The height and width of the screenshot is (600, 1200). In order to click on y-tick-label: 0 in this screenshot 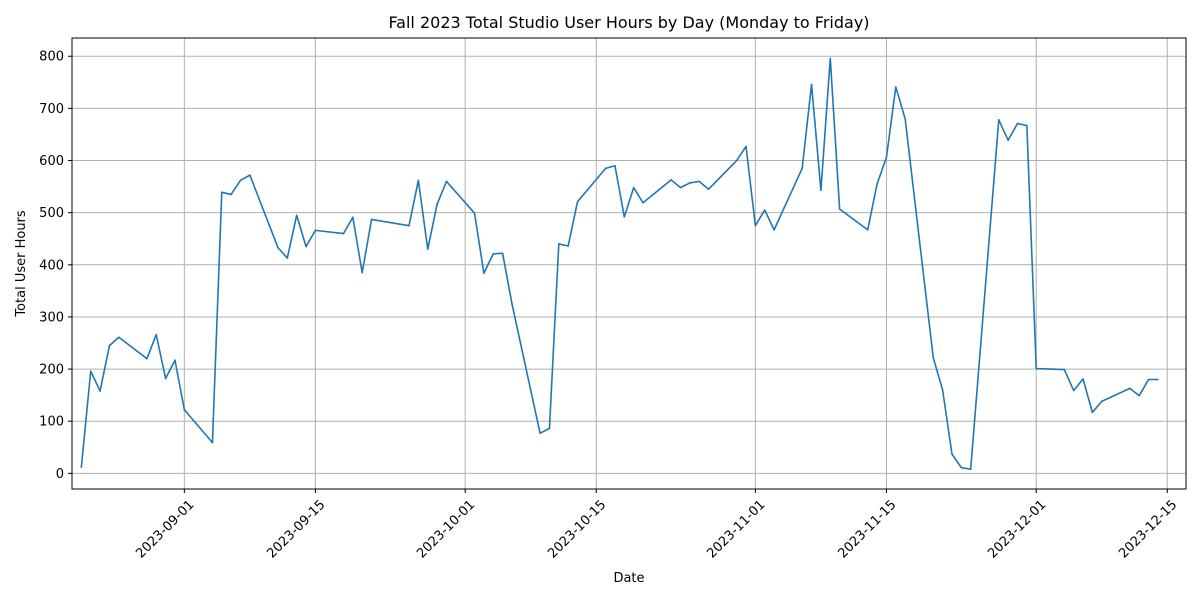, I will do `click(60, 474)`.